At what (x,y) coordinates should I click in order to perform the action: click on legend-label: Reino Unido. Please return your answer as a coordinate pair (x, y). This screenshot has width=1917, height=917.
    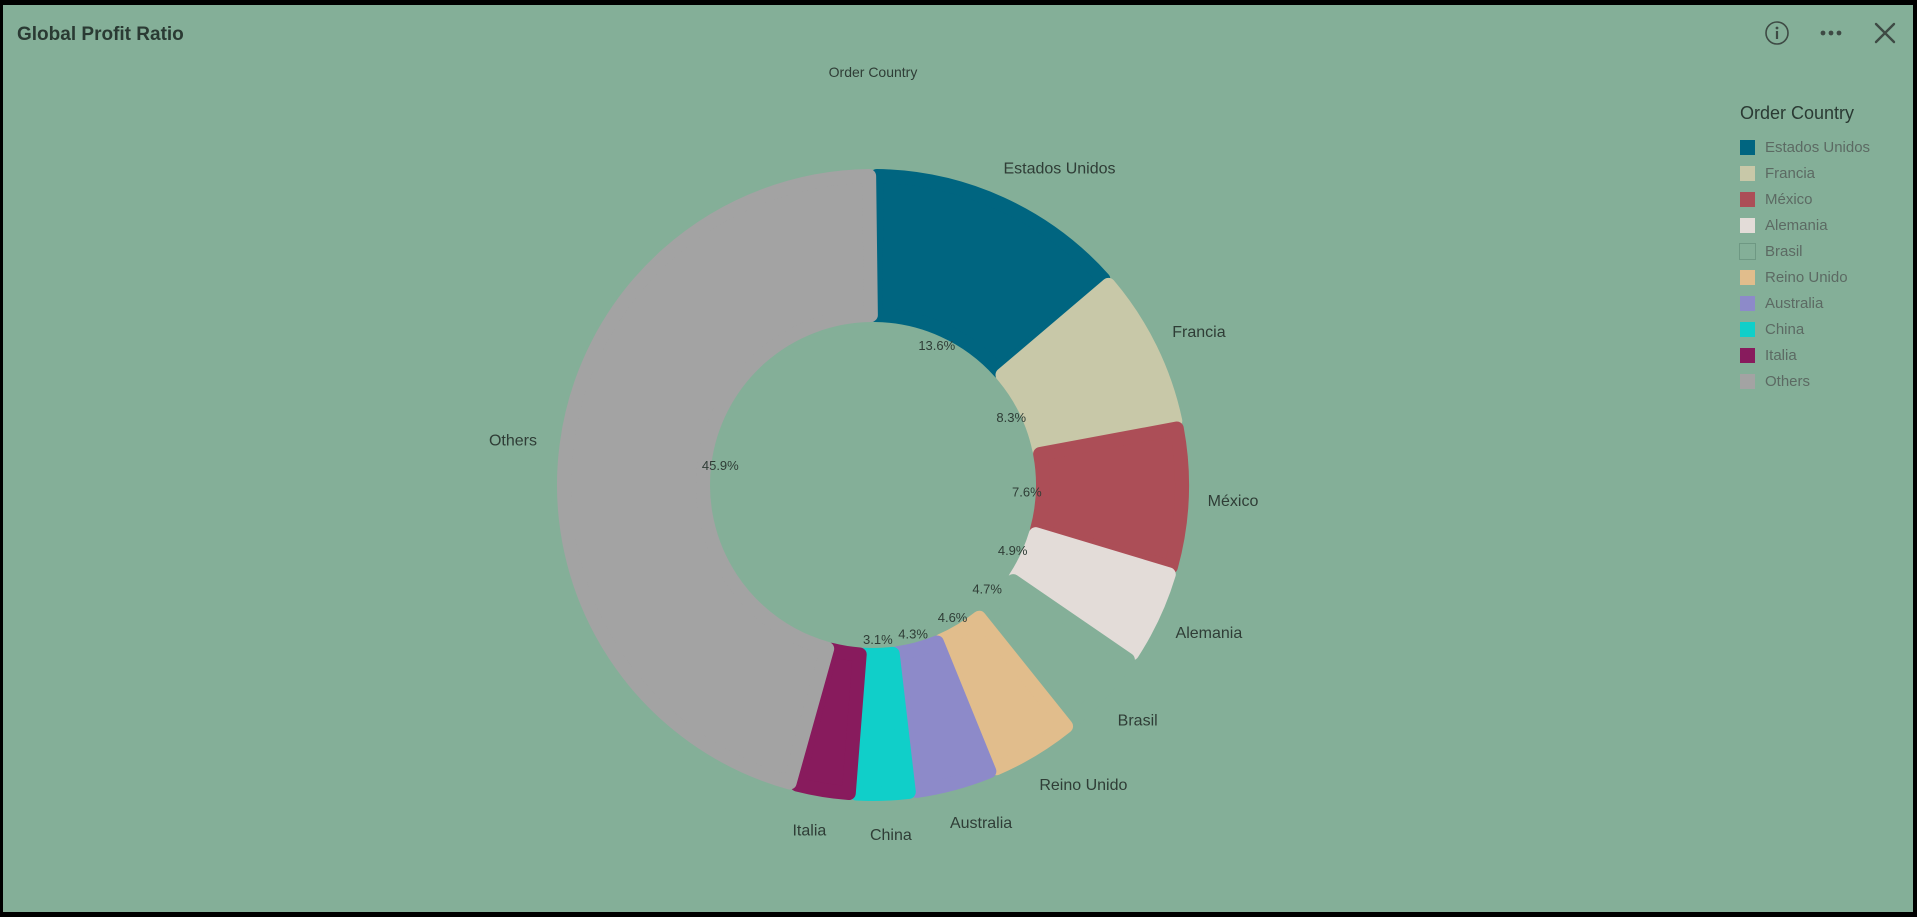
    Looking at the image, I should click on (1806, 277).